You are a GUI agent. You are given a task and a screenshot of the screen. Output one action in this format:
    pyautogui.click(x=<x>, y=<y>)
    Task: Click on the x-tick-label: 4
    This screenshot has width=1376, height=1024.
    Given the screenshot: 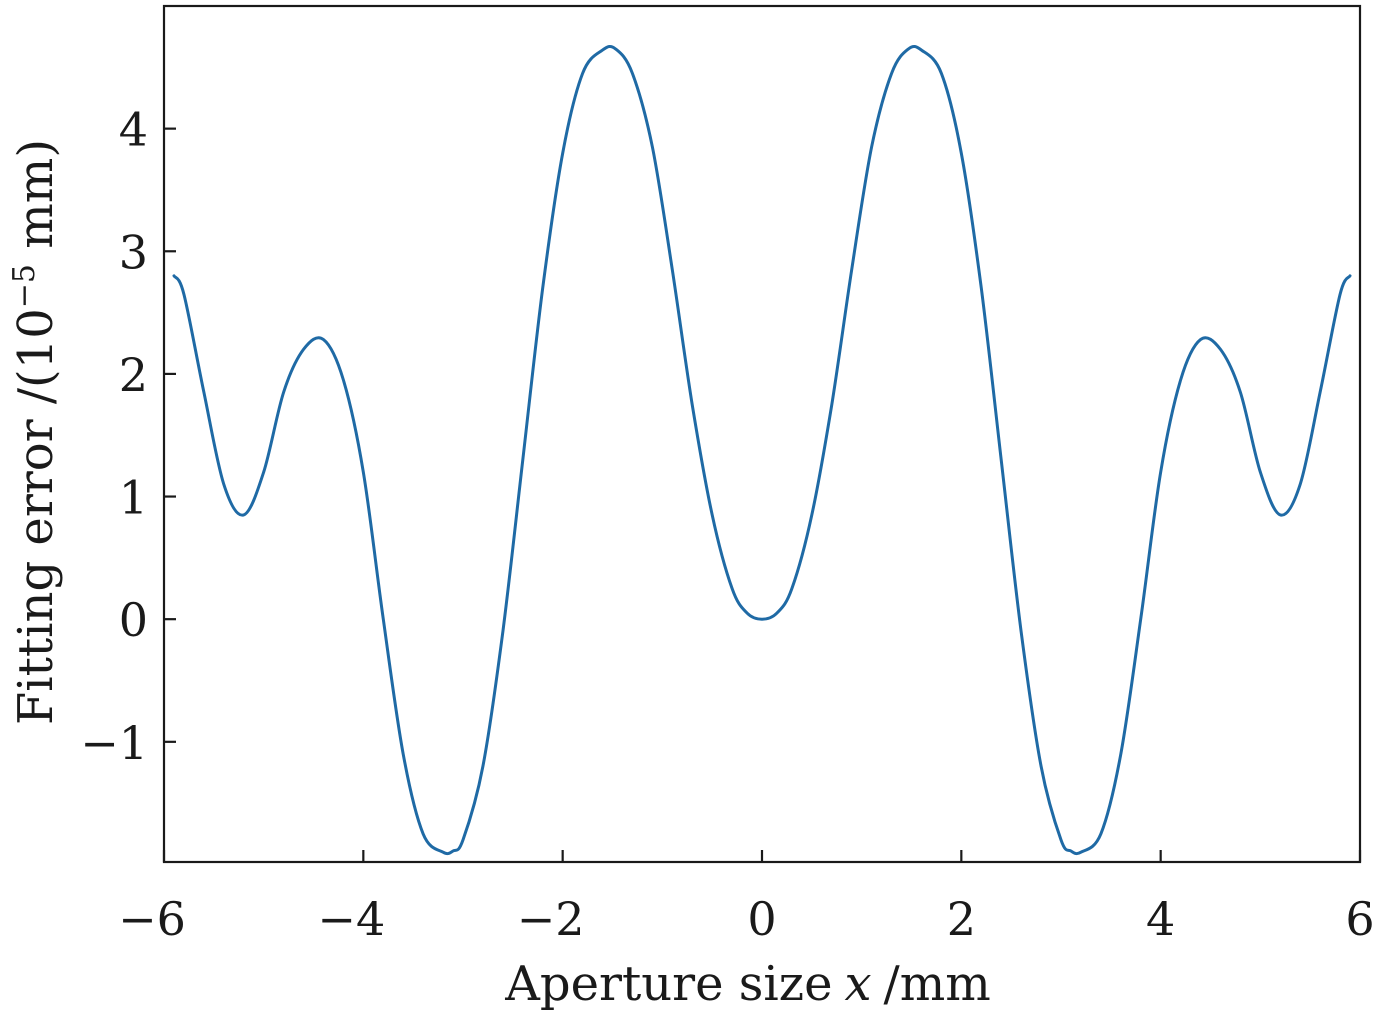 What is the action you would take?
    pyautogui.click(x=1160, y=919)
    